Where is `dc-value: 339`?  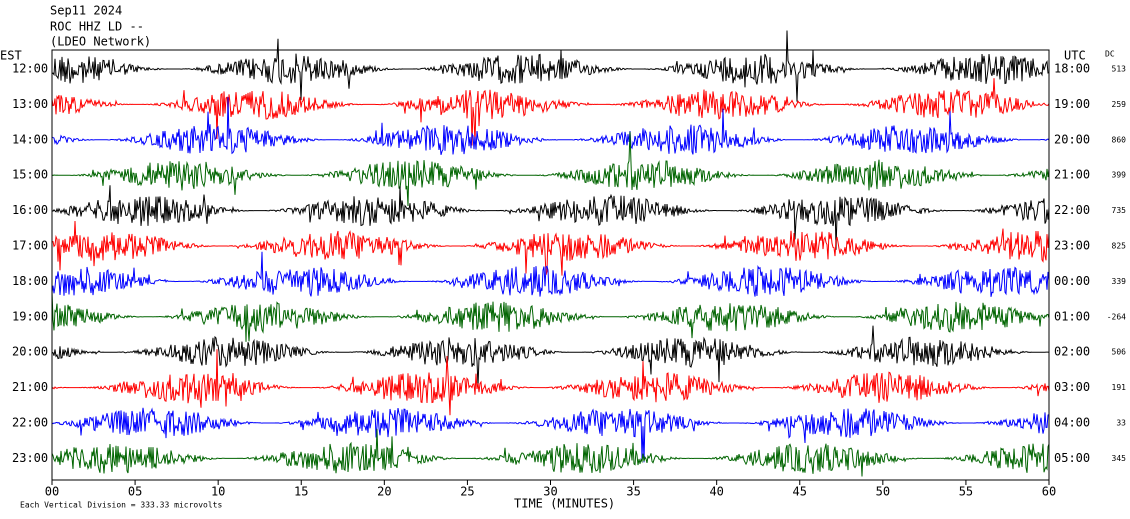 dc-value: 339 is located at coordinates (1119, 281).